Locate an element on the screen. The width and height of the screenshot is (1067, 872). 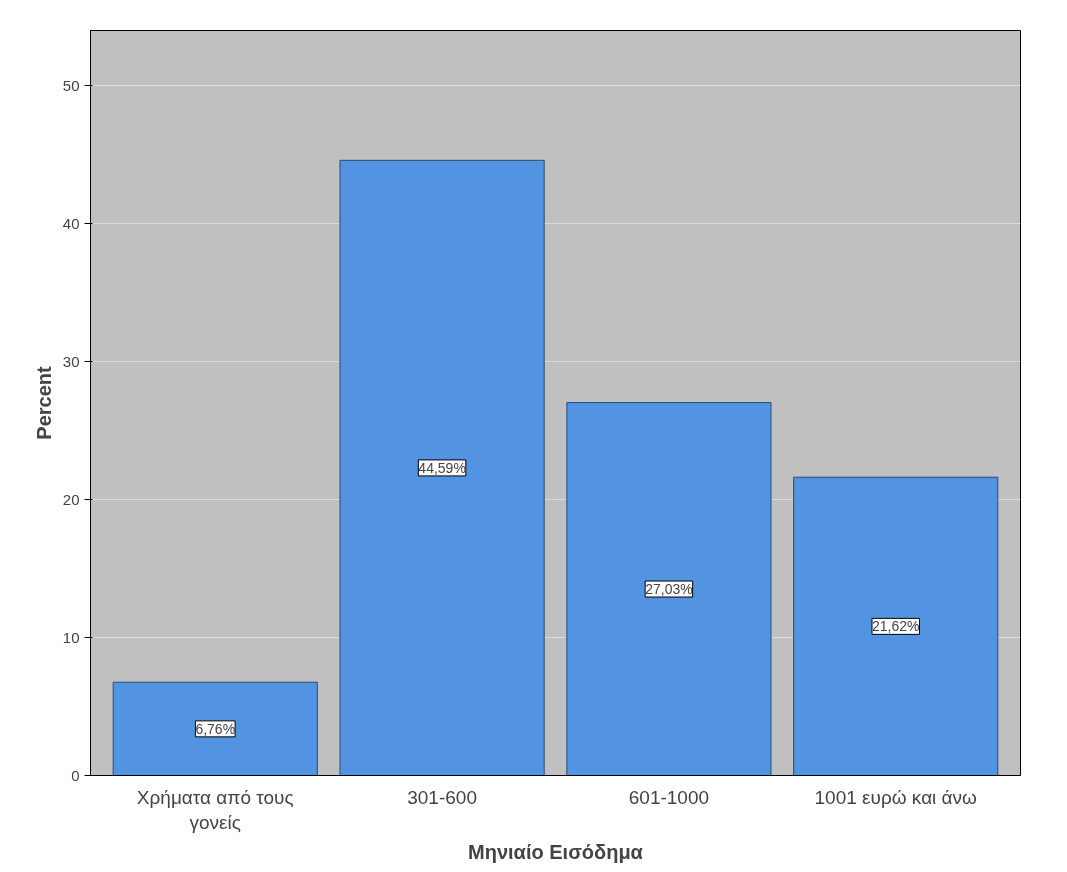
y-tick-label: 30 is located at coordinates (71, 361).